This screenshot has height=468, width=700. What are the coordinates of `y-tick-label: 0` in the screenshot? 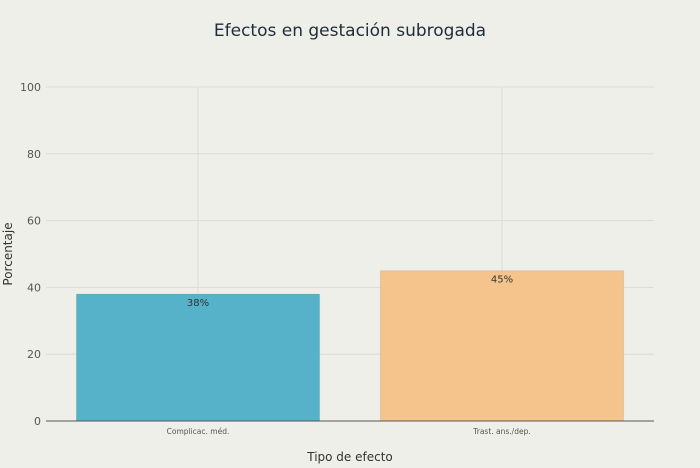 It's located at (37, 421).